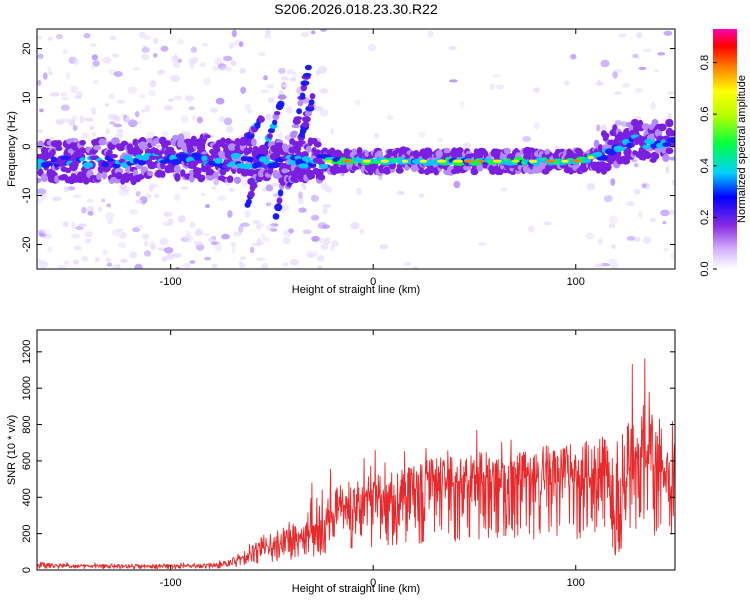  Describe the element at coordinates (742, 149) in the screenshot. I see `colorbar-label: Normalized spectral amplitude` at that location.